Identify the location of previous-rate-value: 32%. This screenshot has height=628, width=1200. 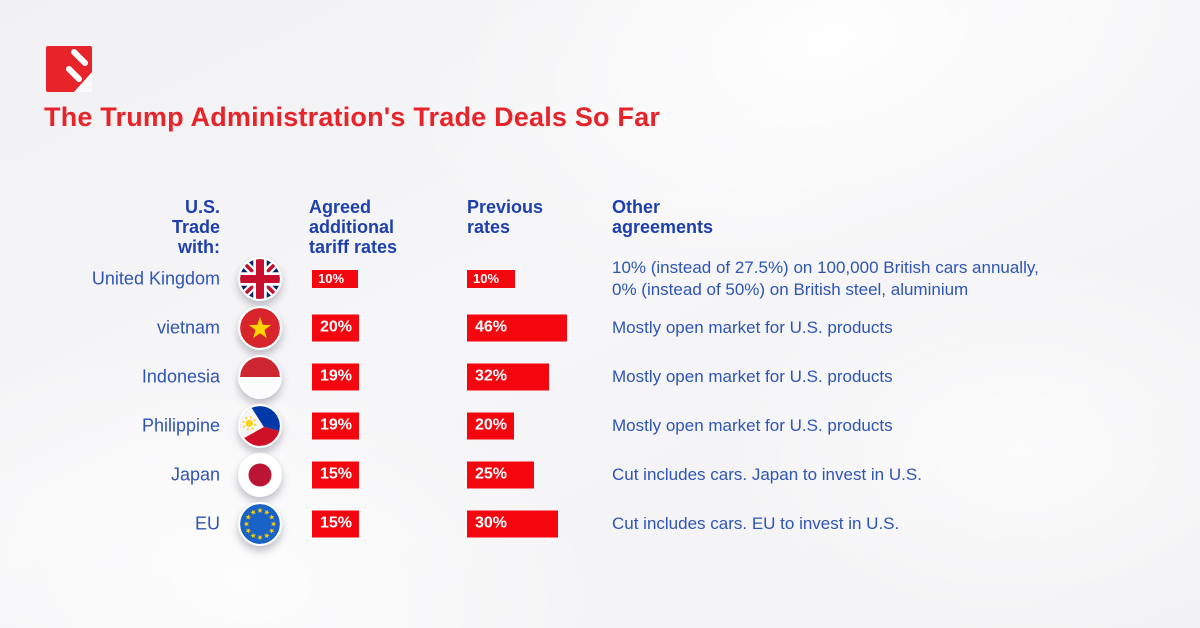
(491, 376).